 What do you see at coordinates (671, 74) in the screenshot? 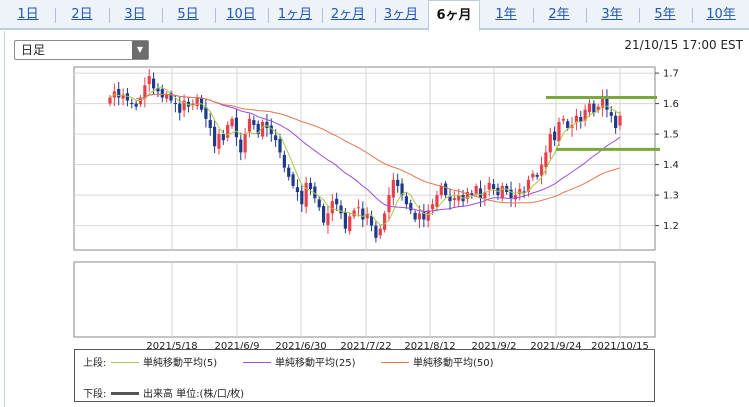
I see `y-tick-label: 1.7` at bounding box center [671, 74].